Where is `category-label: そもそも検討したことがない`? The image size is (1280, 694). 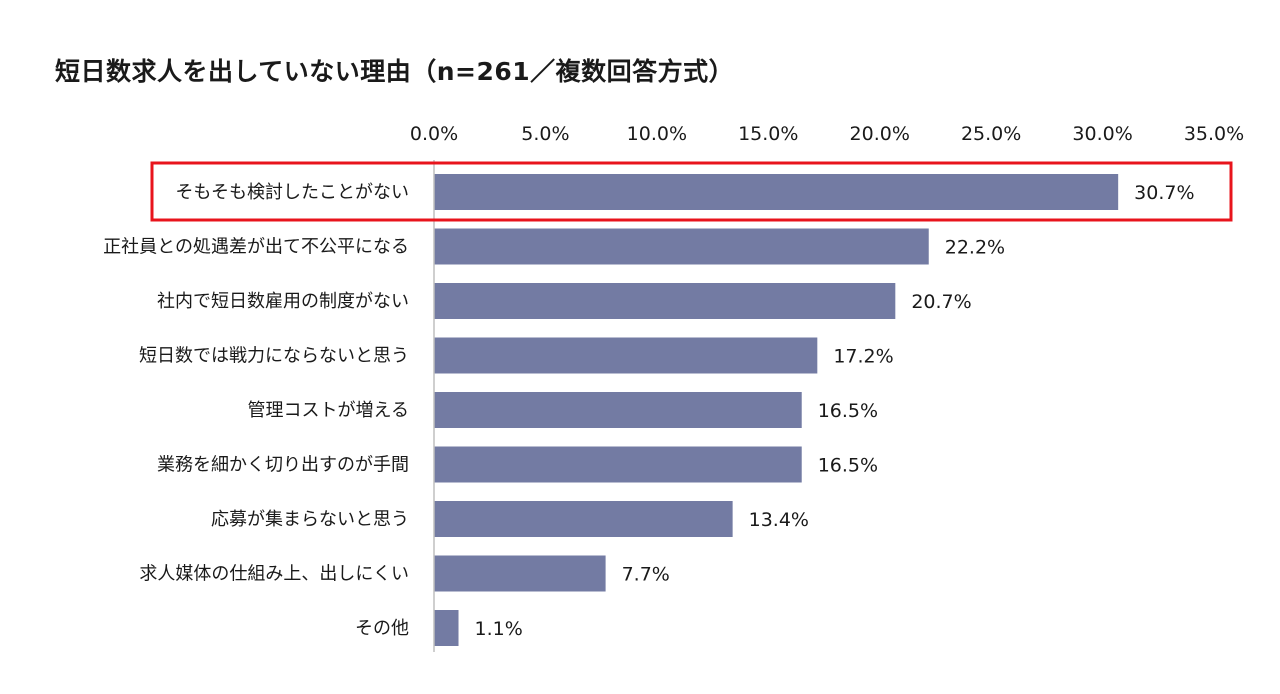 category-label: そもそも検討したことがない is located at coordinates (292, 192).